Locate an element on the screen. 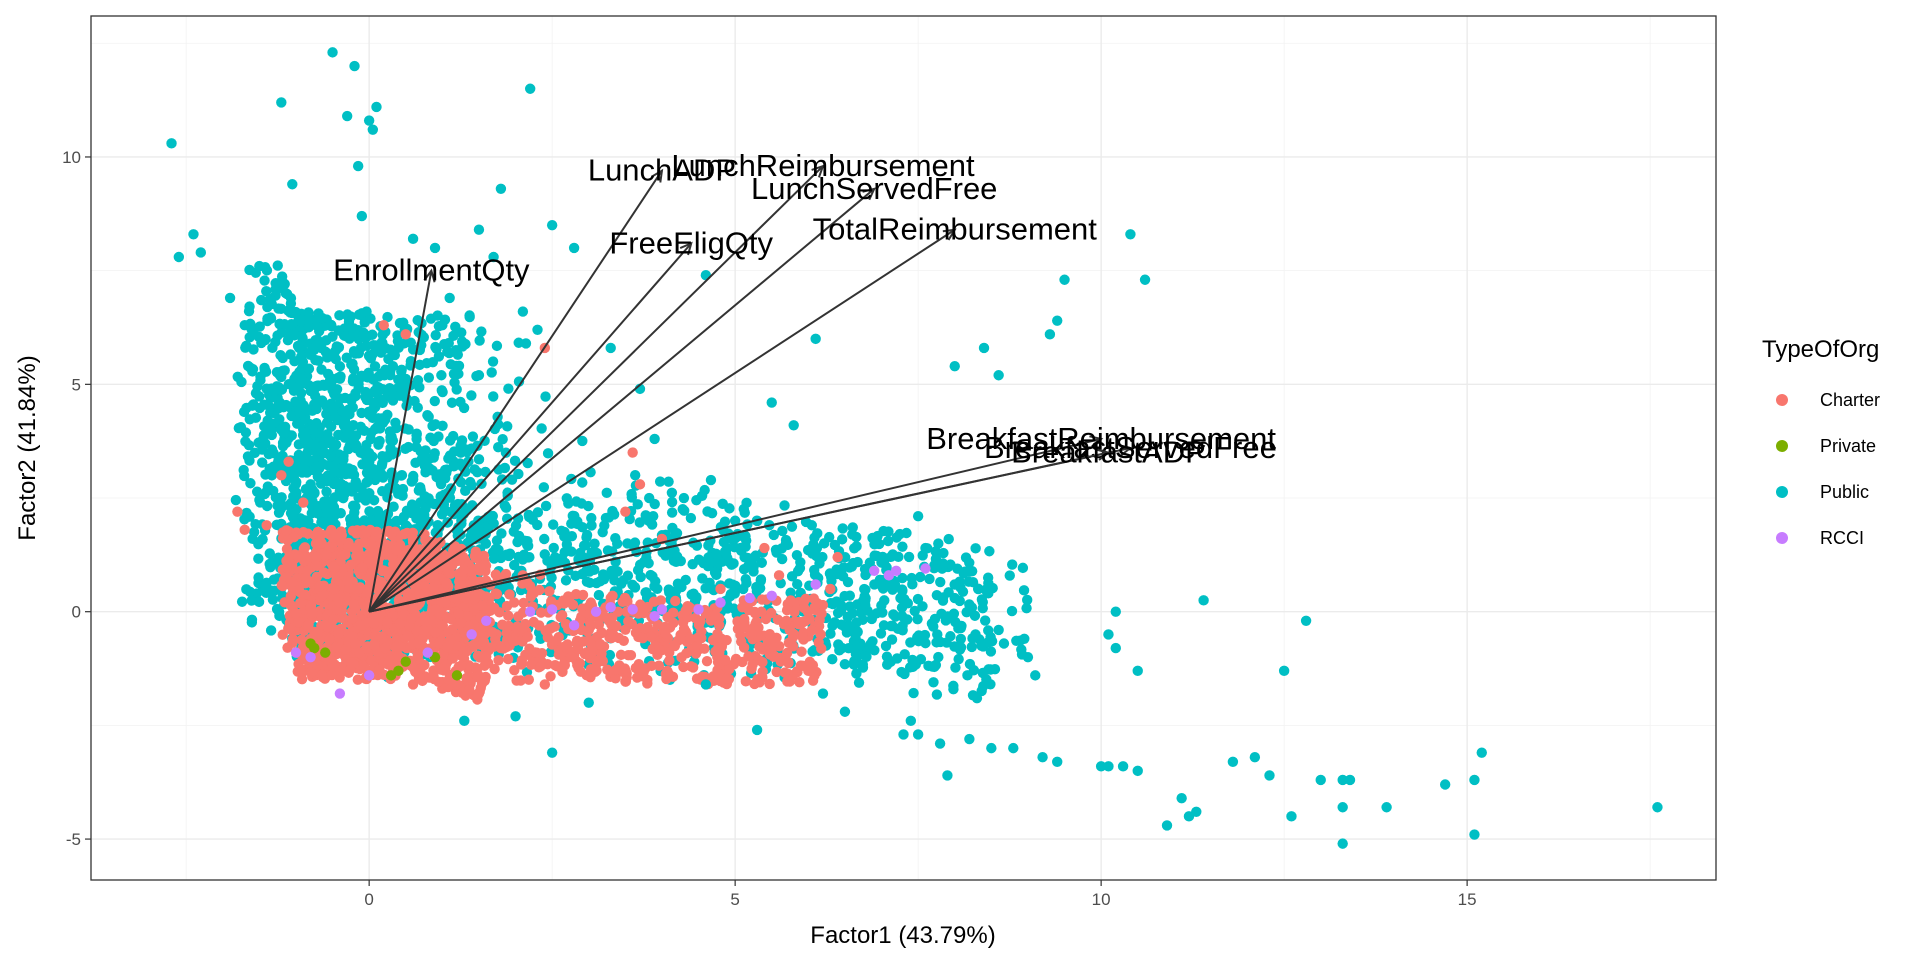  arrow-head is located at coordinates (686, 248).